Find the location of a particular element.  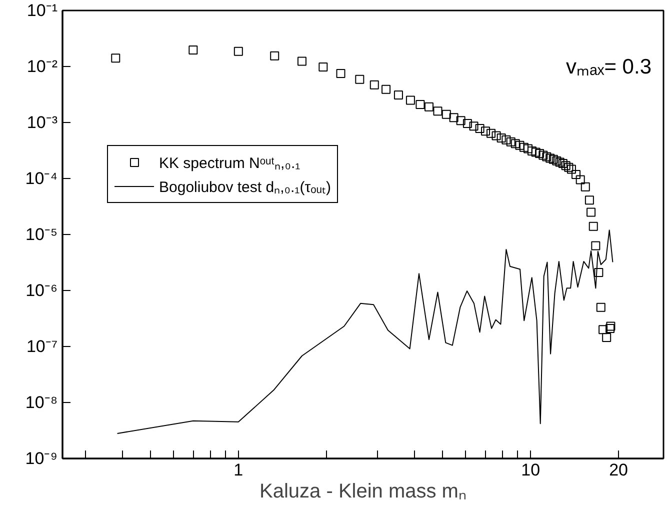

y-tick-label: 10⁻⁶ is located at coordinates (42, 290).